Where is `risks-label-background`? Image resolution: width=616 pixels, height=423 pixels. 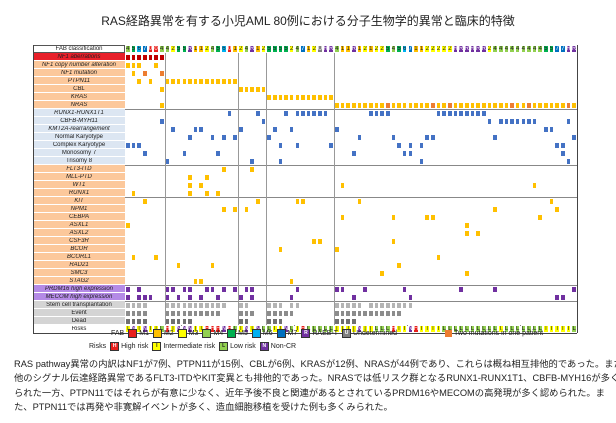
risks-label-background is located at coordinates (79, 329).